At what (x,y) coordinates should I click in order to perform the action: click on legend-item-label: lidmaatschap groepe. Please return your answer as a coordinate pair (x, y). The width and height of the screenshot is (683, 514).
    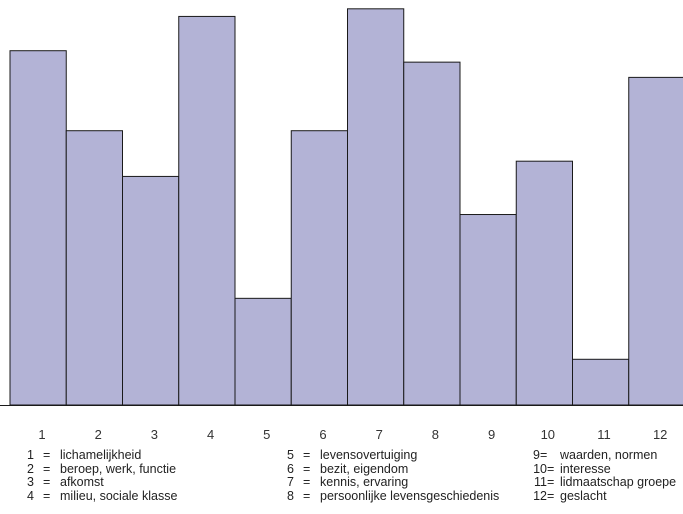
    Looking at the image, I should click on (618, 482).